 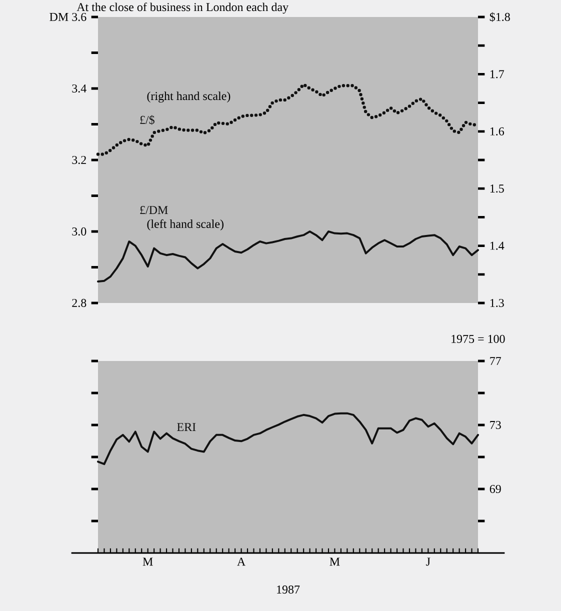 I want to click on text: £/DM, so click(x=154, y=210).